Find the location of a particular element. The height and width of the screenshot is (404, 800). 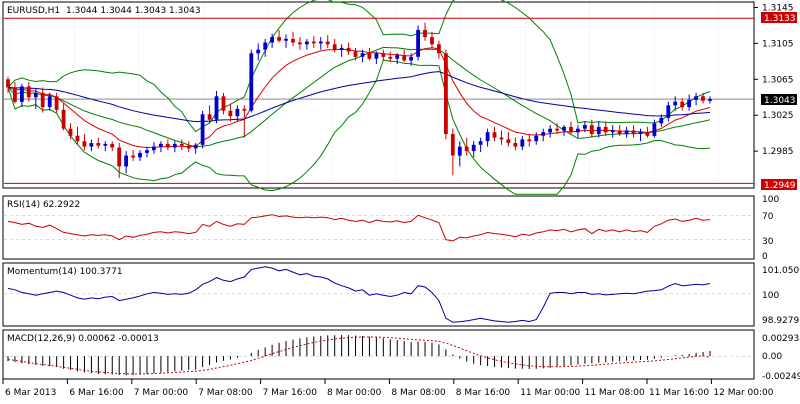

time-tick-label: 7 Mar 08:00 is located at coordinates (225, 393).